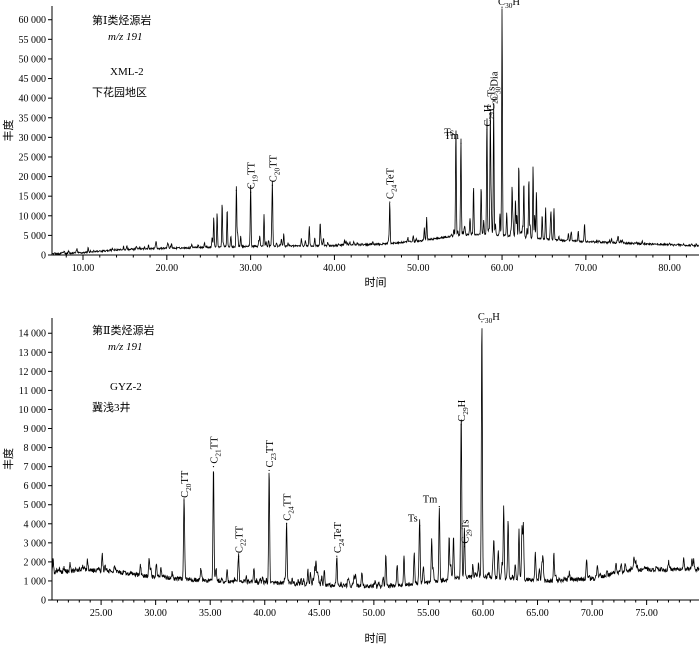 Image resolution: width=700 pixels, height=645 pixels. Describe the element at coordinates (35, 581) in the screenshot. I see `y-tick-label: 1 000` at that location.